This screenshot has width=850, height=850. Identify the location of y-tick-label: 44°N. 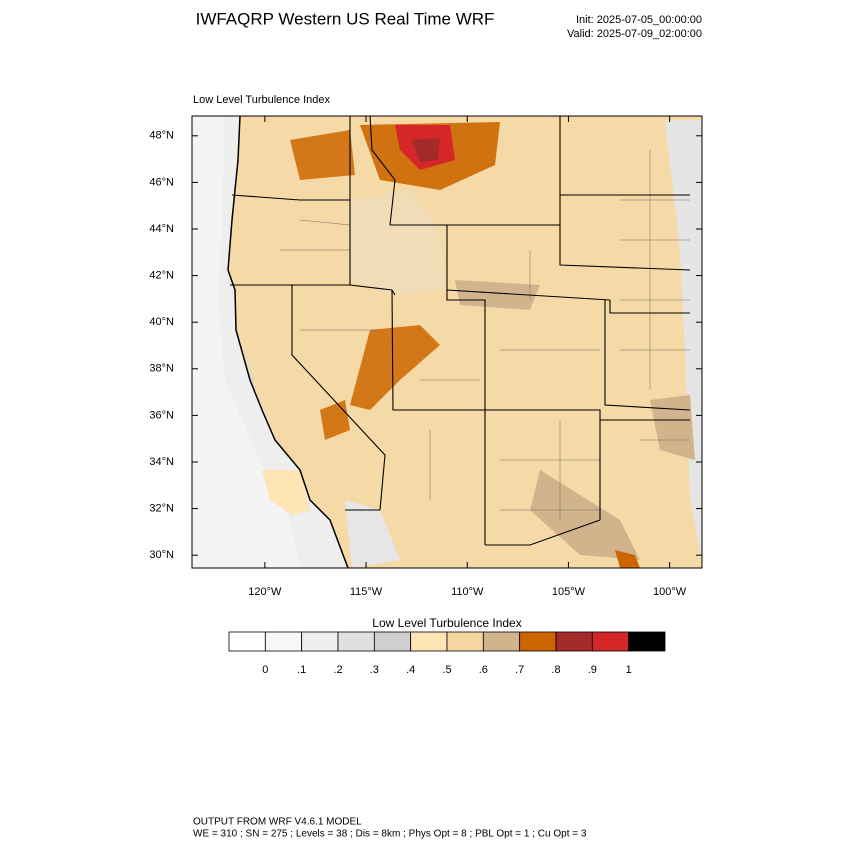
(161, 229).